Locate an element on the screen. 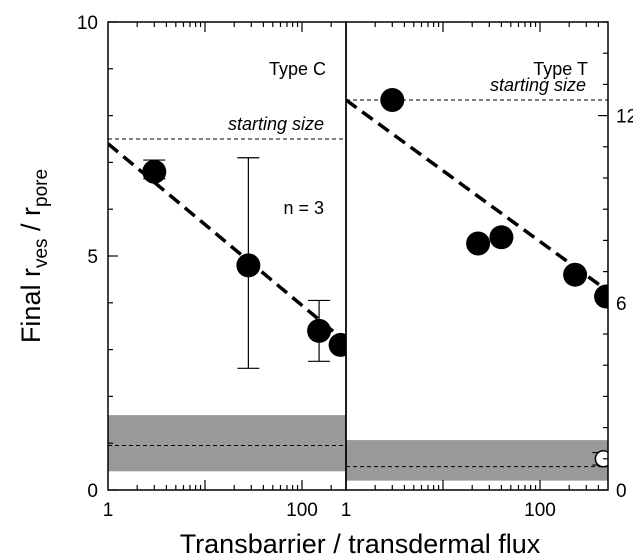 The height and width of the screenshot is (560, 633). y-axis-title-sub-ves: ves is located at coordinates (41, 253).